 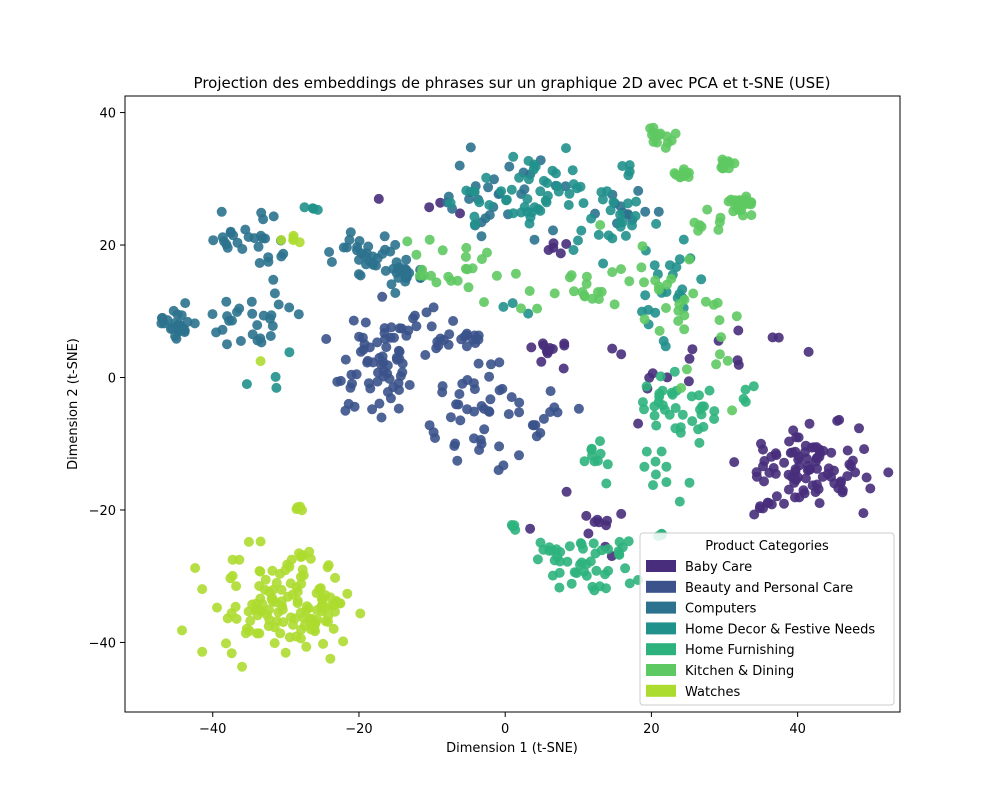 What do you see at coordinates (107, 246) in the screenshot?
I see `y-tick-label: 20` at bounding box center [107, 246].